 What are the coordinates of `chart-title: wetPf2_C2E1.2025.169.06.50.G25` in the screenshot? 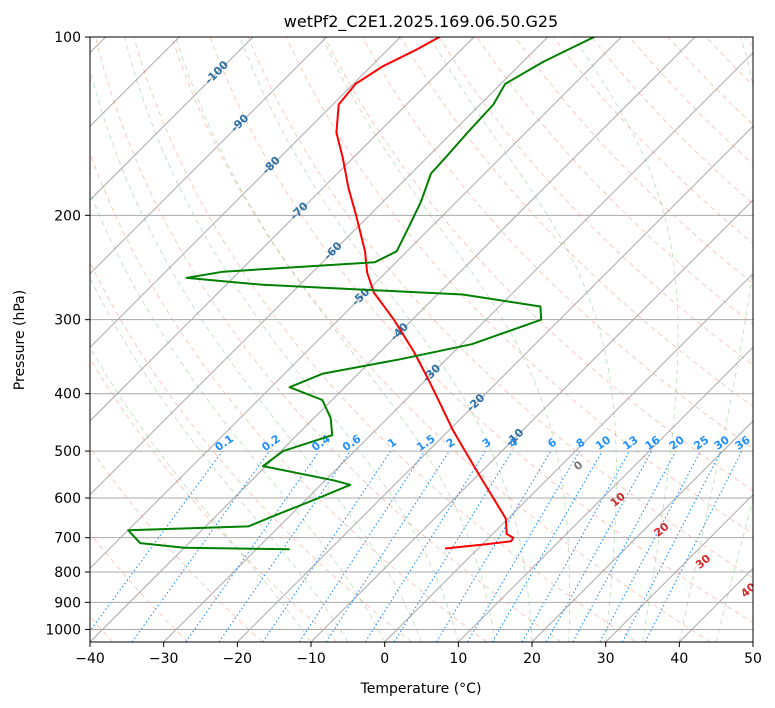 It's located at (421, 22).